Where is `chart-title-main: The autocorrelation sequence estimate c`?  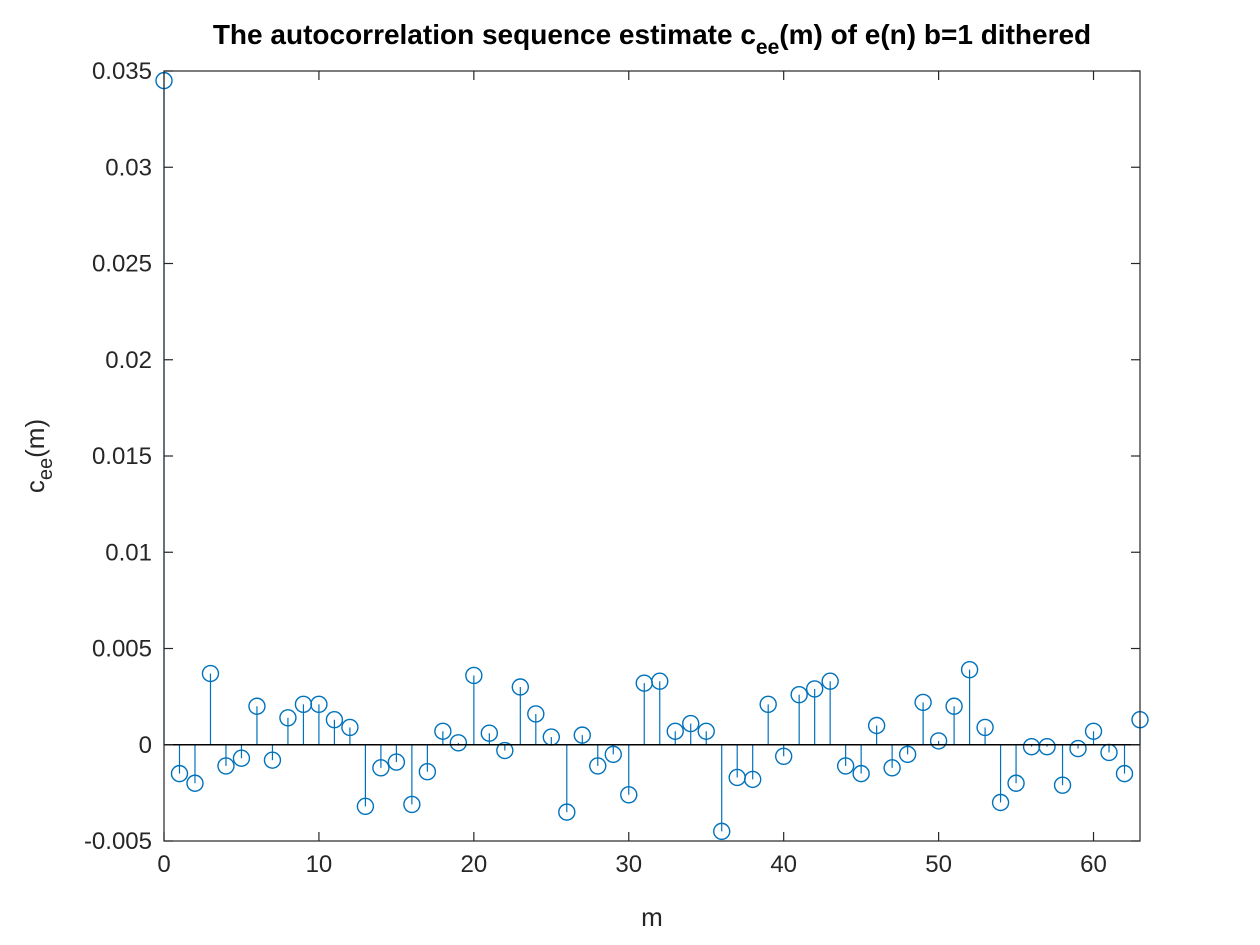 chart-title-main: The autocorrelation sequence estimate c is located at coordinates (484, 34).